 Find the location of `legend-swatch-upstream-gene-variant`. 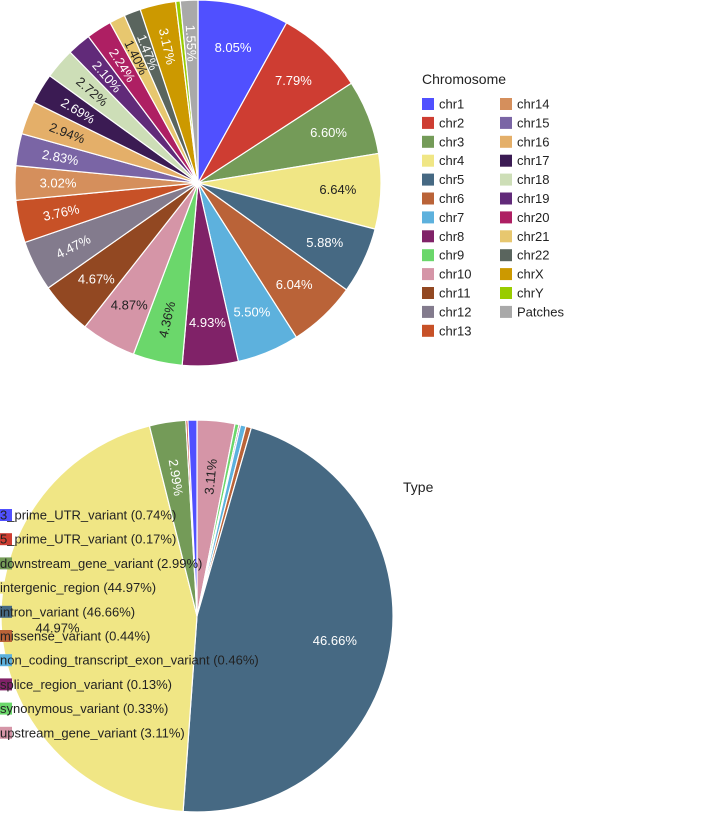

legend-swatch-upstream-gene-variant is located at coordinates (6, 732).